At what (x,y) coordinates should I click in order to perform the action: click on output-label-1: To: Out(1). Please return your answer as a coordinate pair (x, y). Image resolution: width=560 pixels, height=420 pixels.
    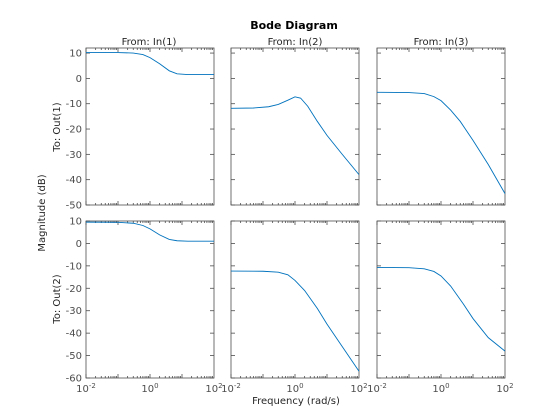
    Looking at the image, I should click on (57, 127).